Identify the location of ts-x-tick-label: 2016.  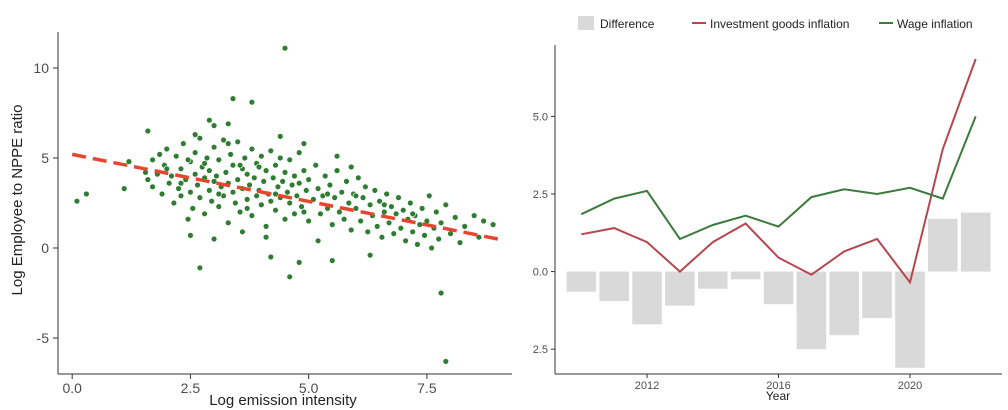
(778, 386).